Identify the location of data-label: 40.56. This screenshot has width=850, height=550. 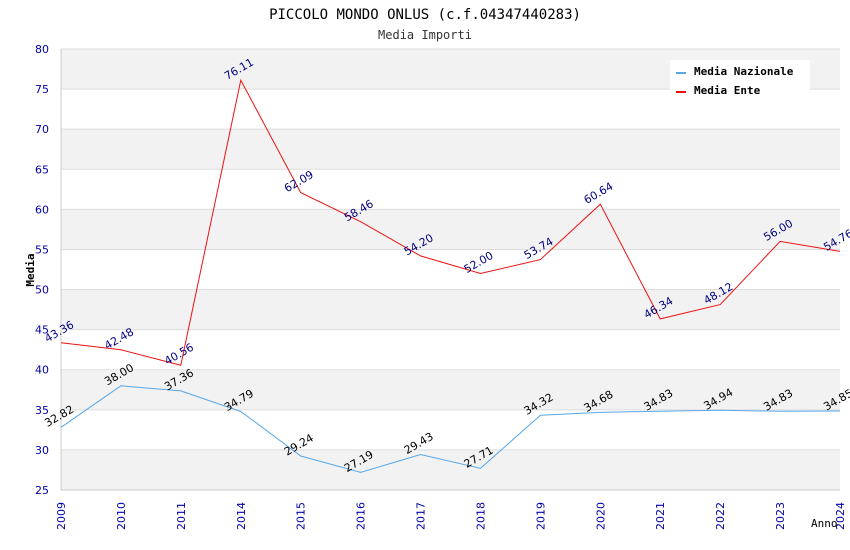
(179, 354).